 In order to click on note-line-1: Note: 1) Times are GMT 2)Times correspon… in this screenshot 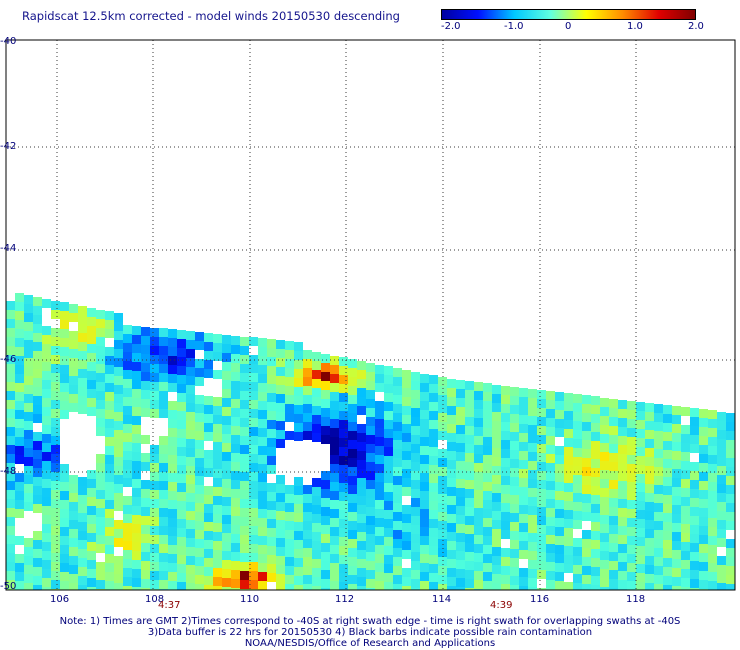, I will do `click(370, 621)`.